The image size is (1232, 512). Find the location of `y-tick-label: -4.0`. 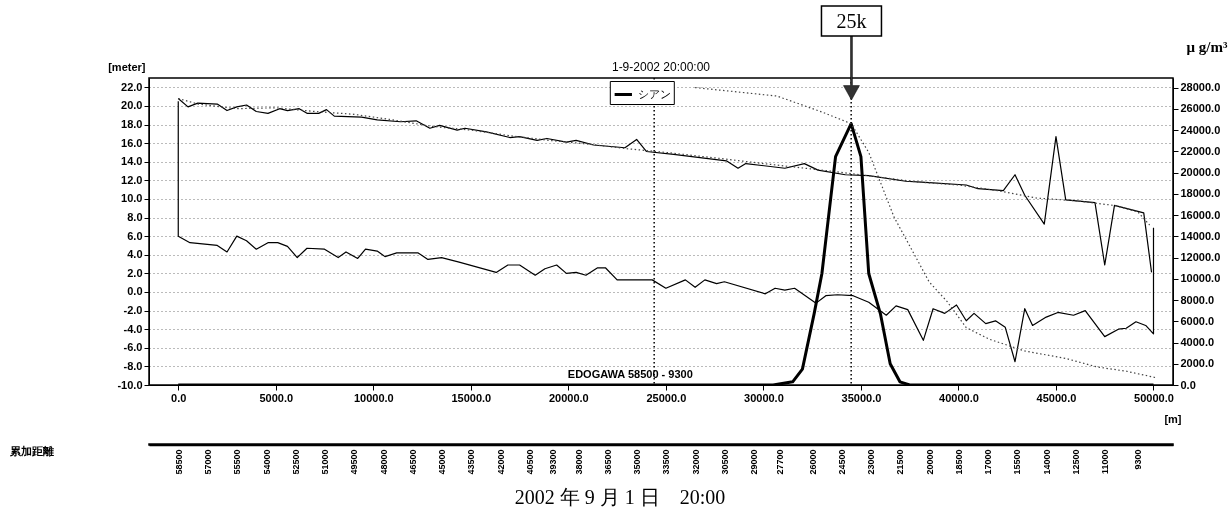

y-tick-label: -4.0 is located at coordinates (133, 328).